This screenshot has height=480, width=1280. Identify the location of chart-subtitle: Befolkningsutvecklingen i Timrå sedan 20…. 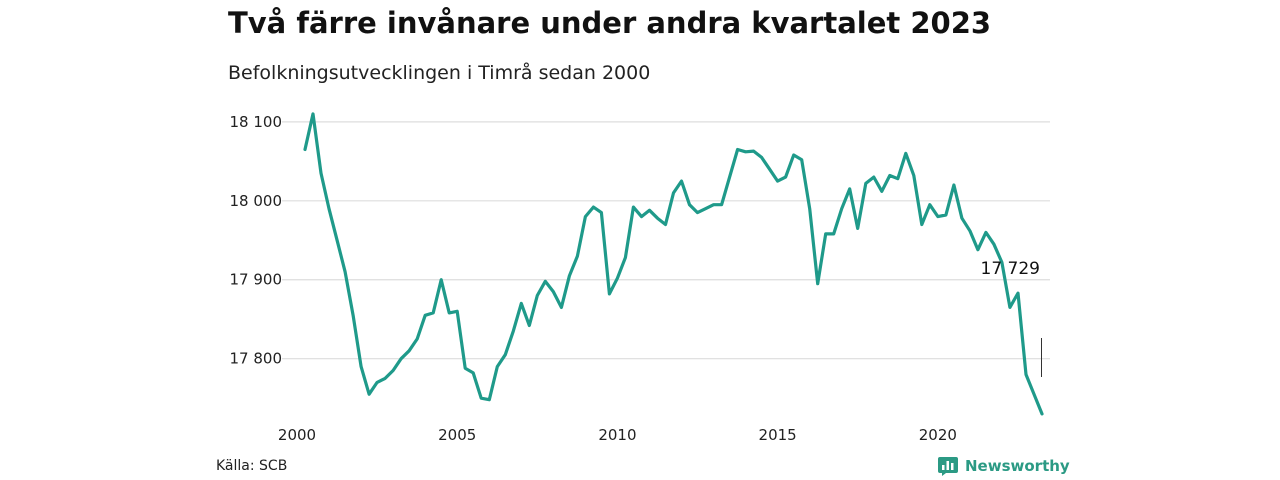
(439, 73).